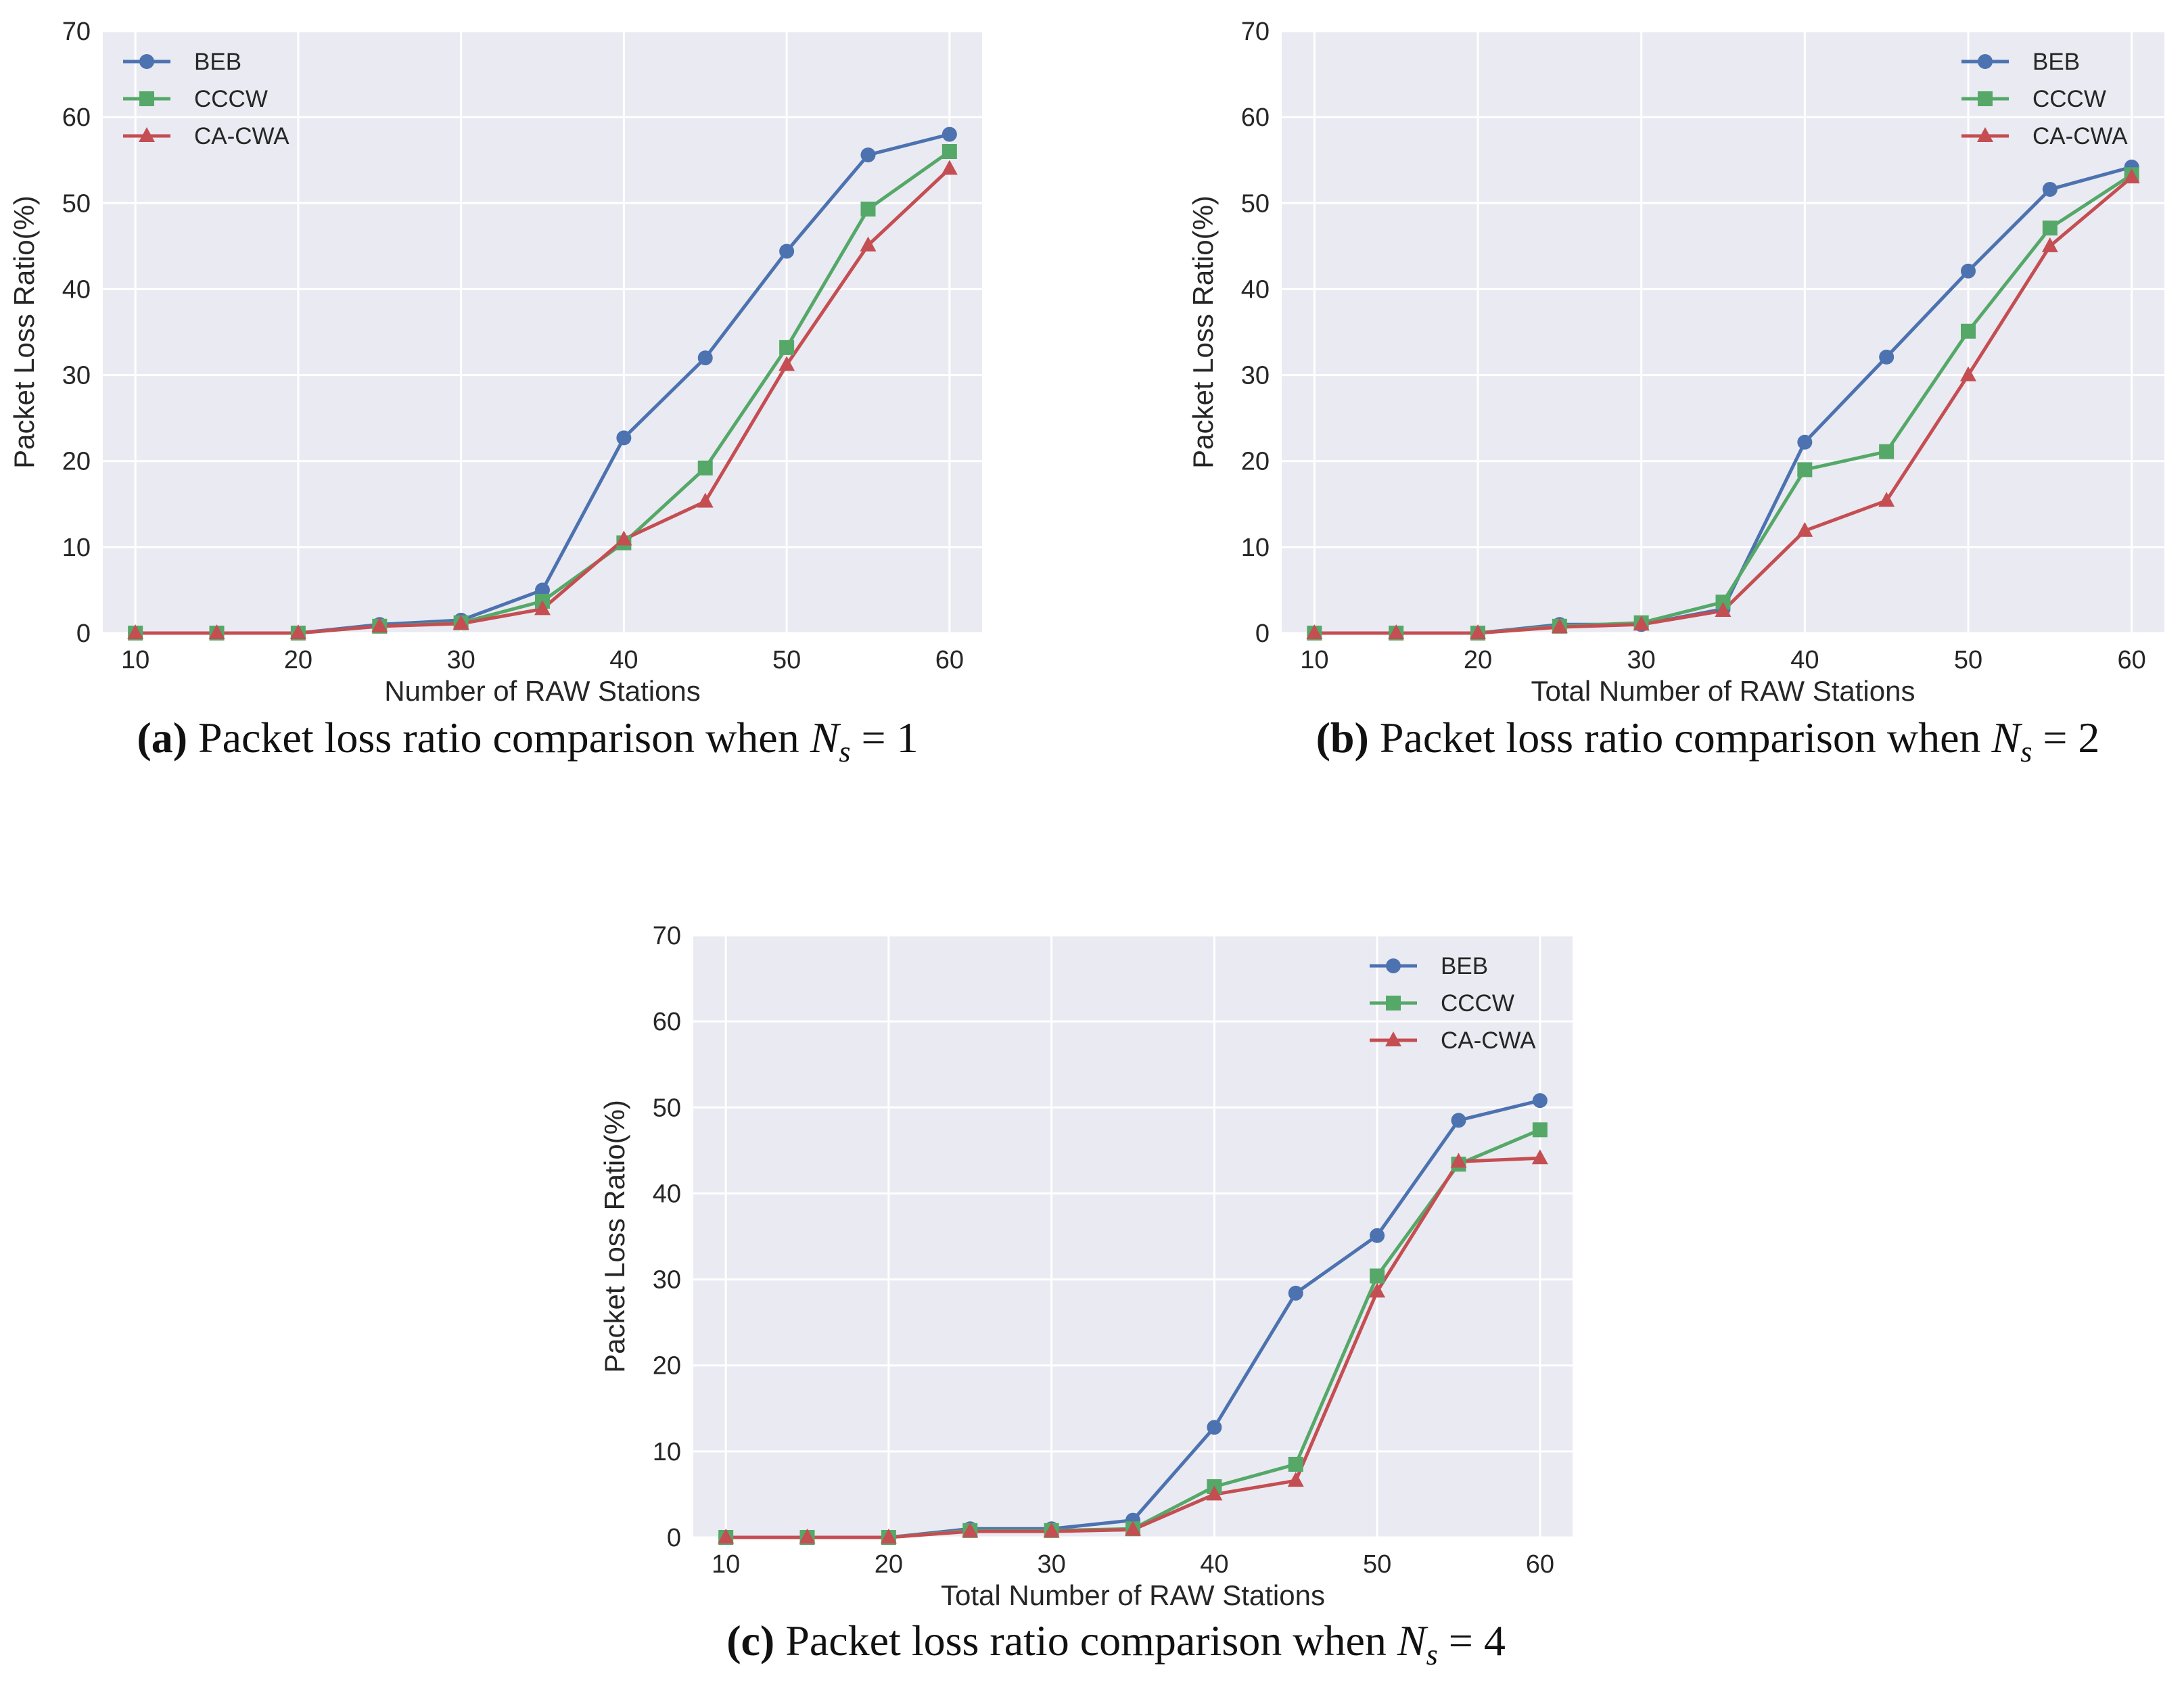  Describe the element at coordinates (1214, 1564) in the screenshot. I see `x-tick-label: 40` at that location.